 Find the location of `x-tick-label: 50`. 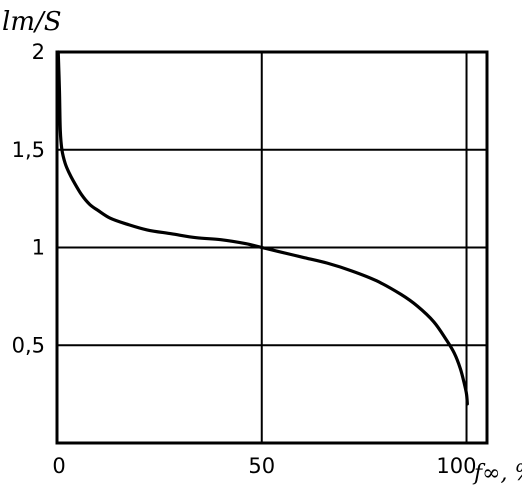

x-tick-label: 50 is located at coordinates (261, 466).